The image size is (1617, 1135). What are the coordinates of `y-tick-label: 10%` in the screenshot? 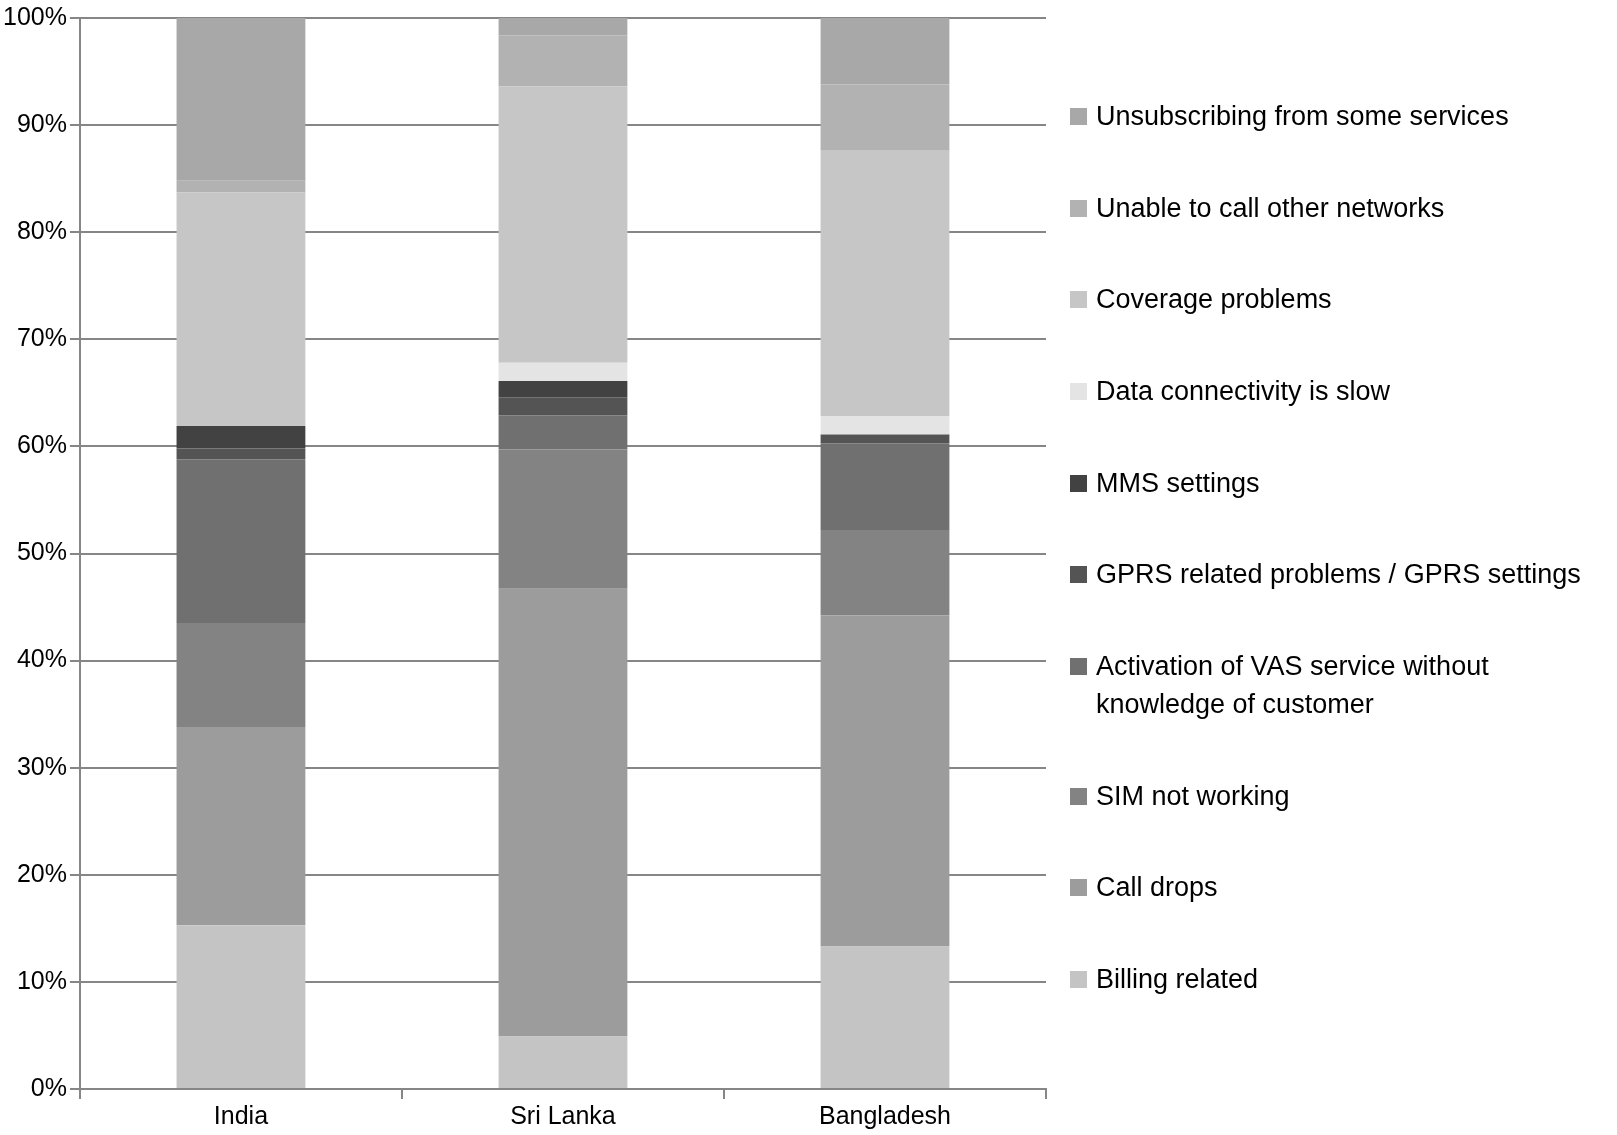 It's located at (41, 979).